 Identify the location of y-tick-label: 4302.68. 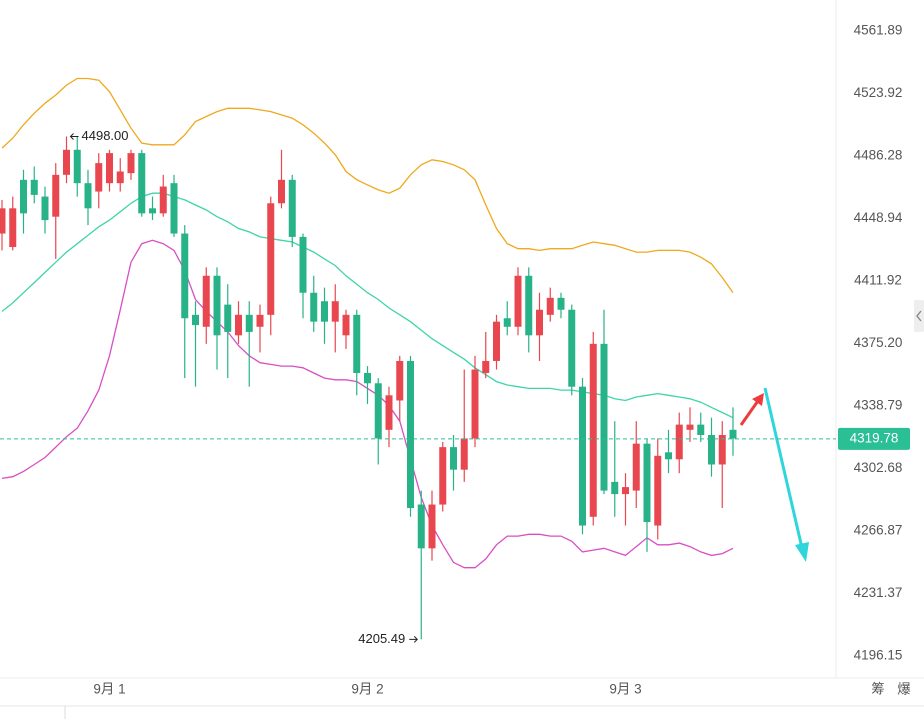
(878, 467).